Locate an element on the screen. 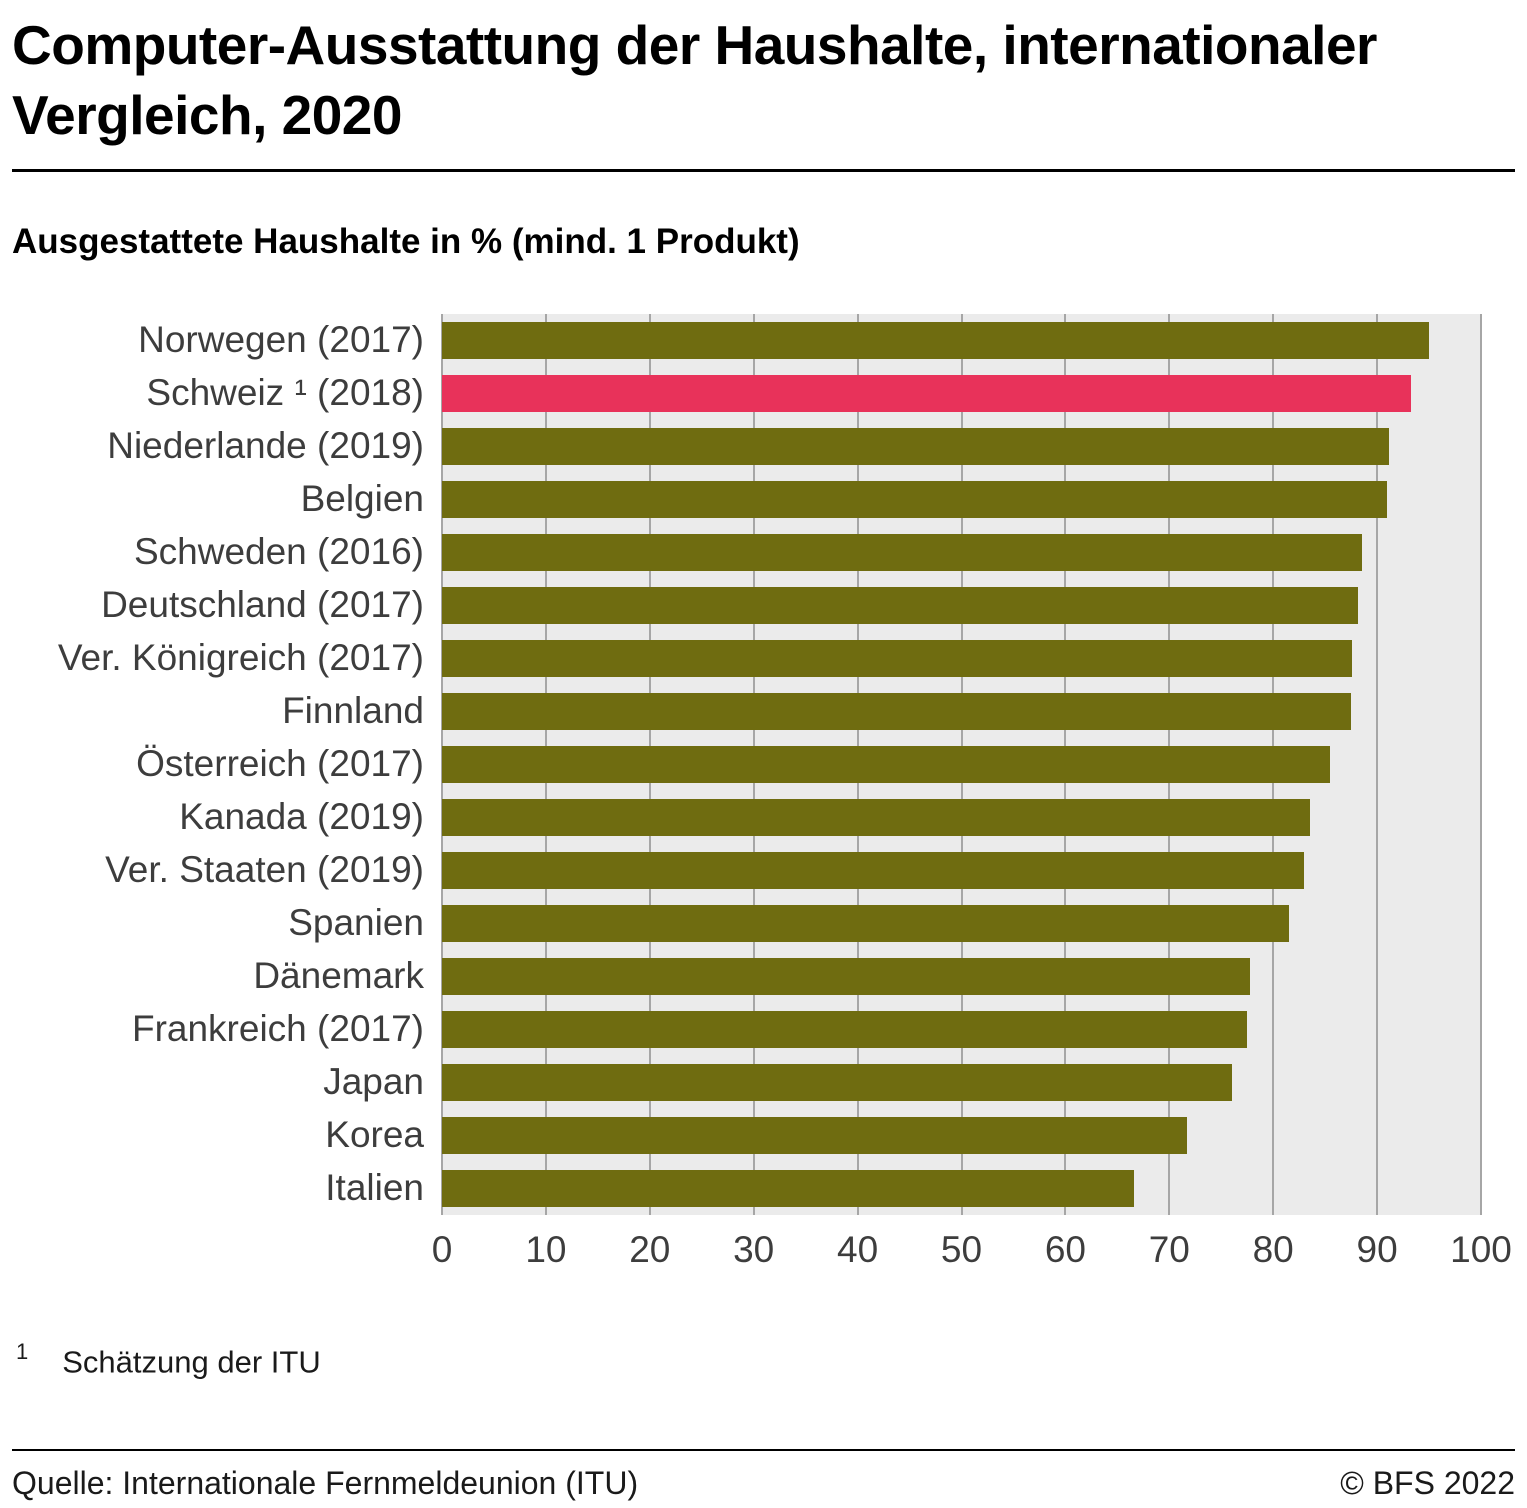  x-tick-label: 60 is located at coordinates (1065, 1249).